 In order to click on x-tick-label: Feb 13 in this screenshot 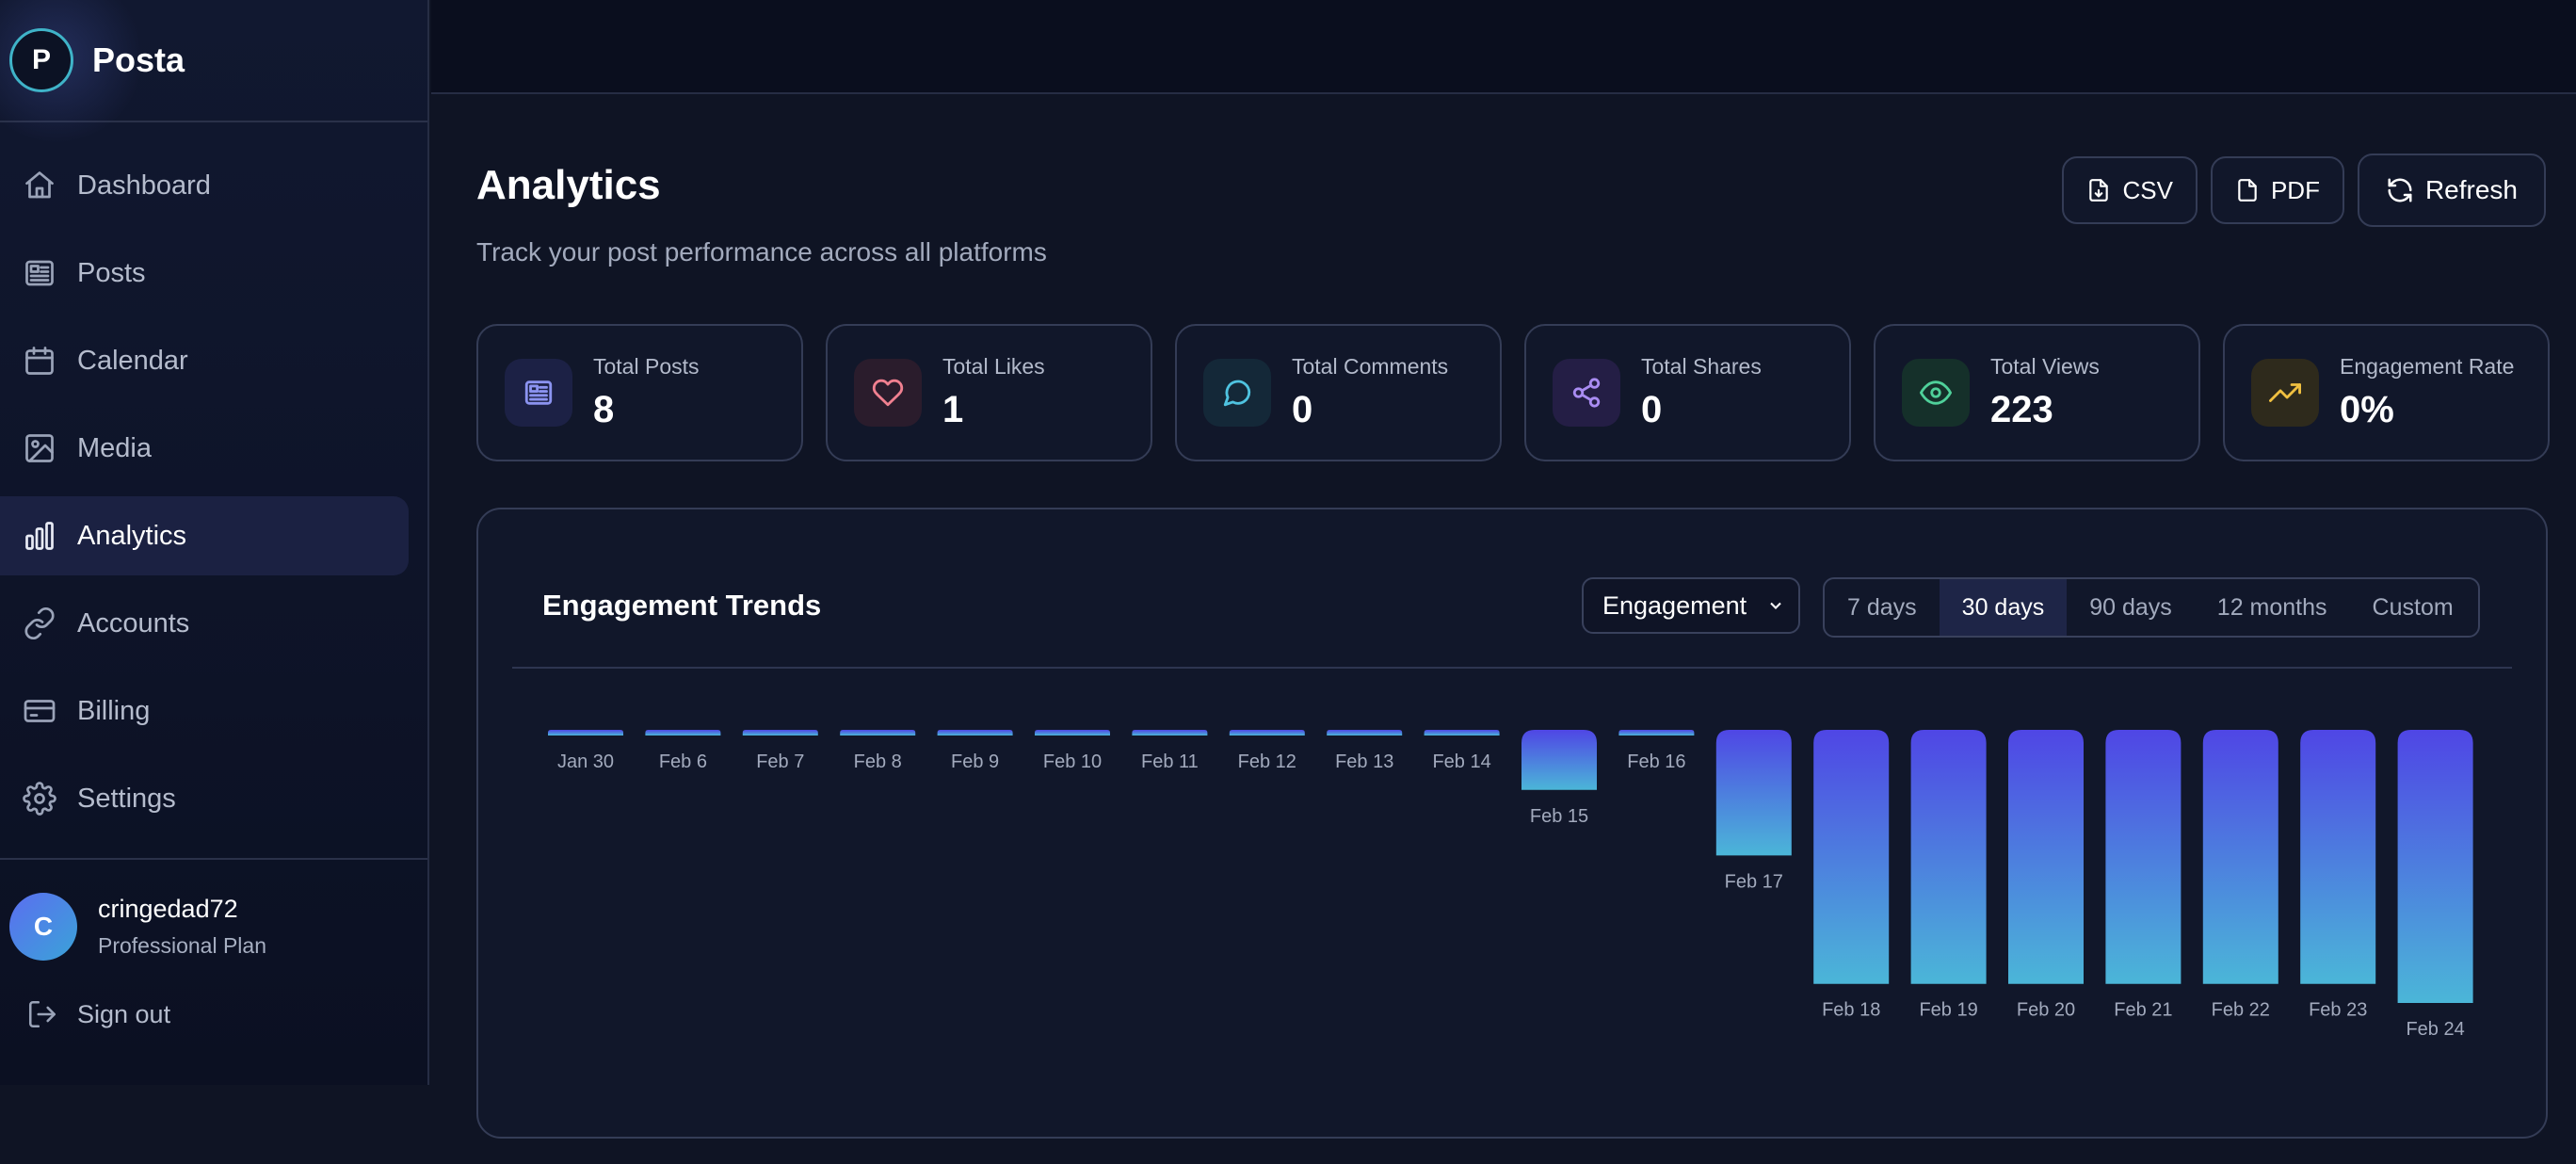, I will do `click(1364, 762)`.